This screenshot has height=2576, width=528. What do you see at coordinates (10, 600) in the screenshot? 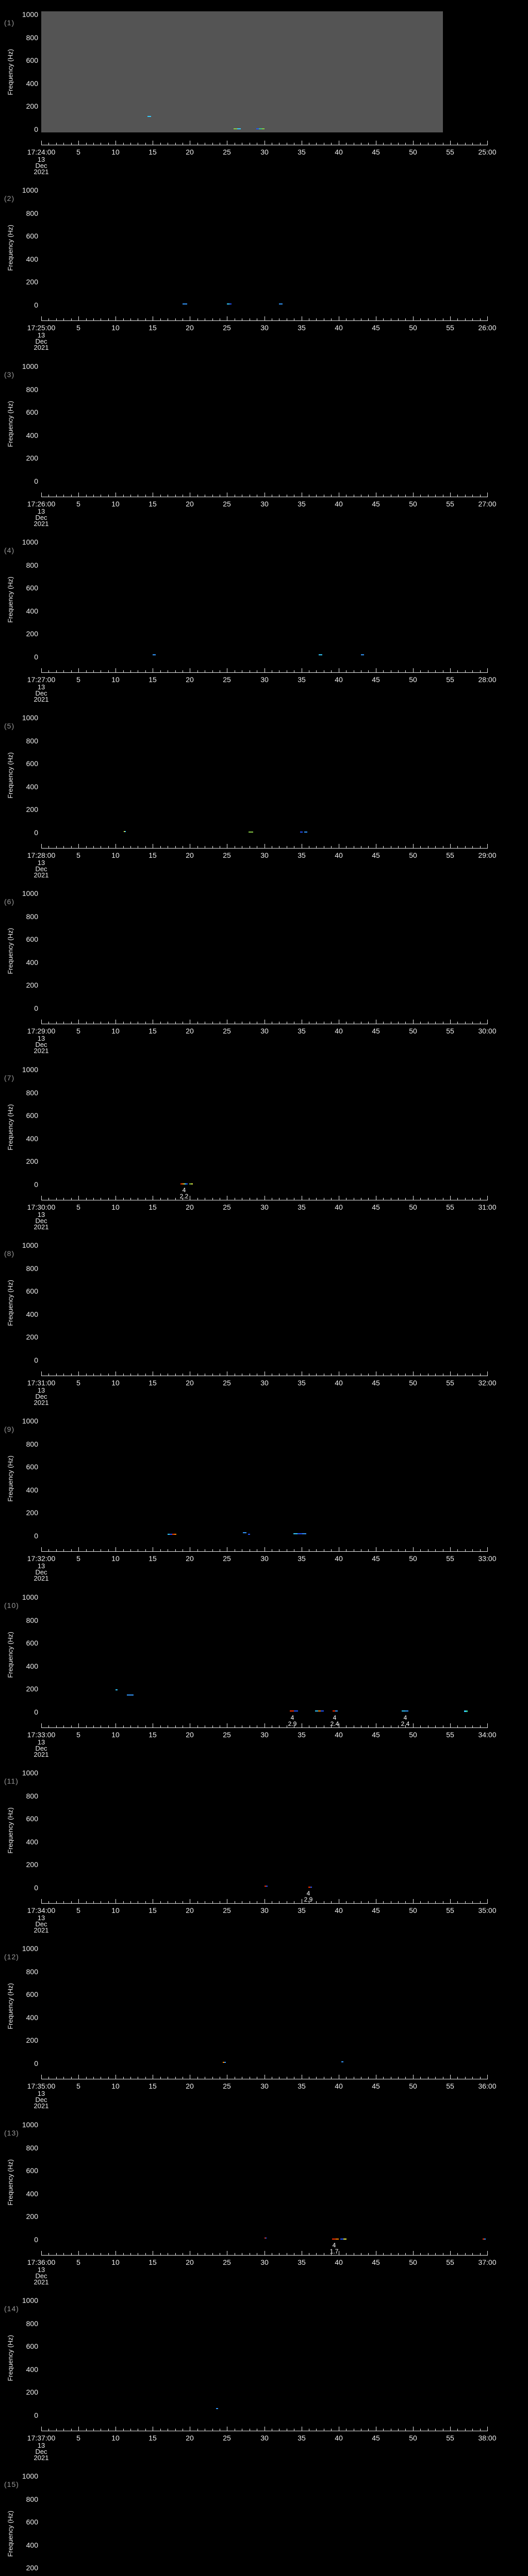
I see `y-axis-title: Frequency (Hz)` at bounding box center [10, 600].